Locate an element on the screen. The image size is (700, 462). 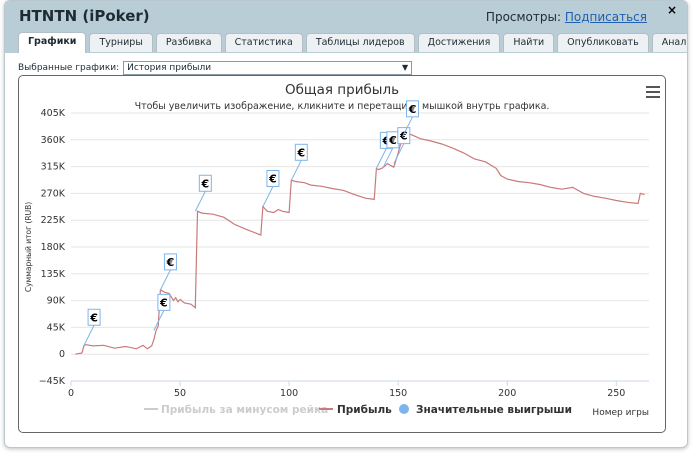
legend-profit-label: Прибыль is located at coordinates (364, 410).